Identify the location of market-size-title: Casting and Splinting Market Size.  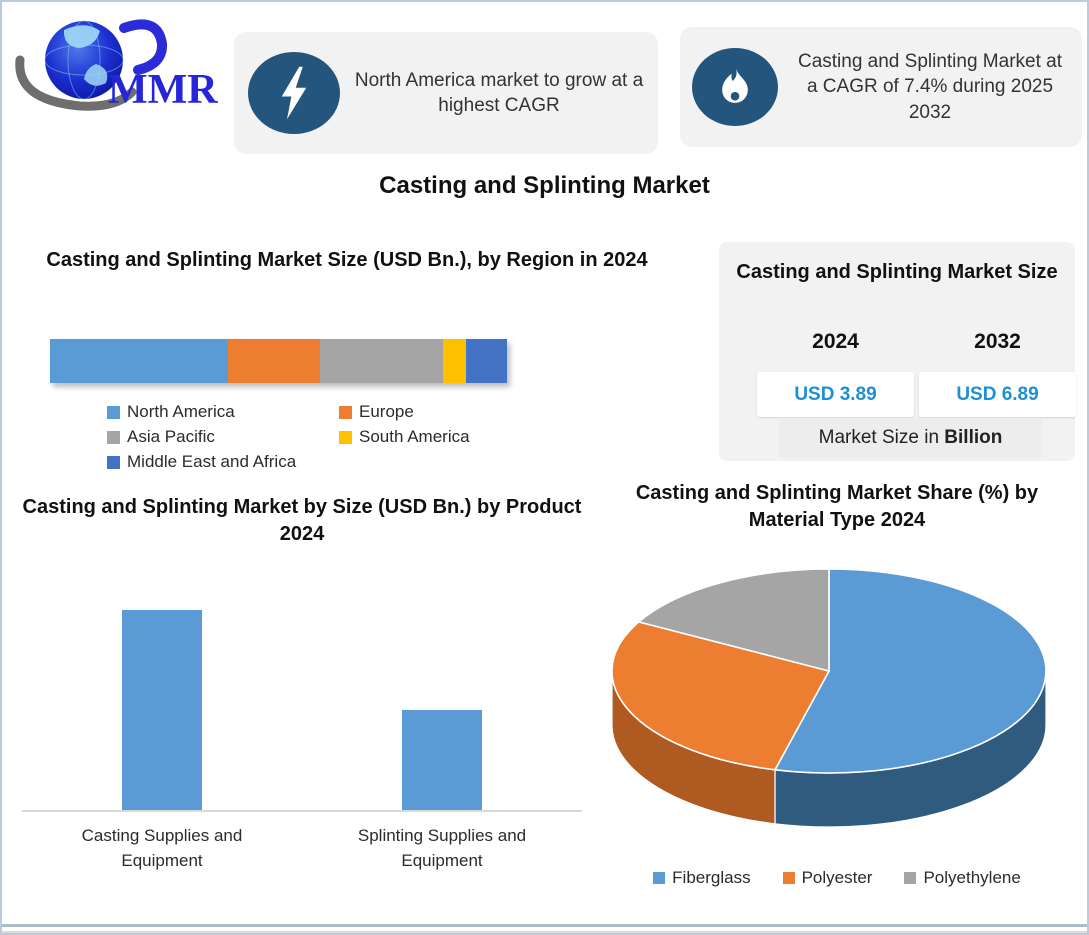
(897, 272).